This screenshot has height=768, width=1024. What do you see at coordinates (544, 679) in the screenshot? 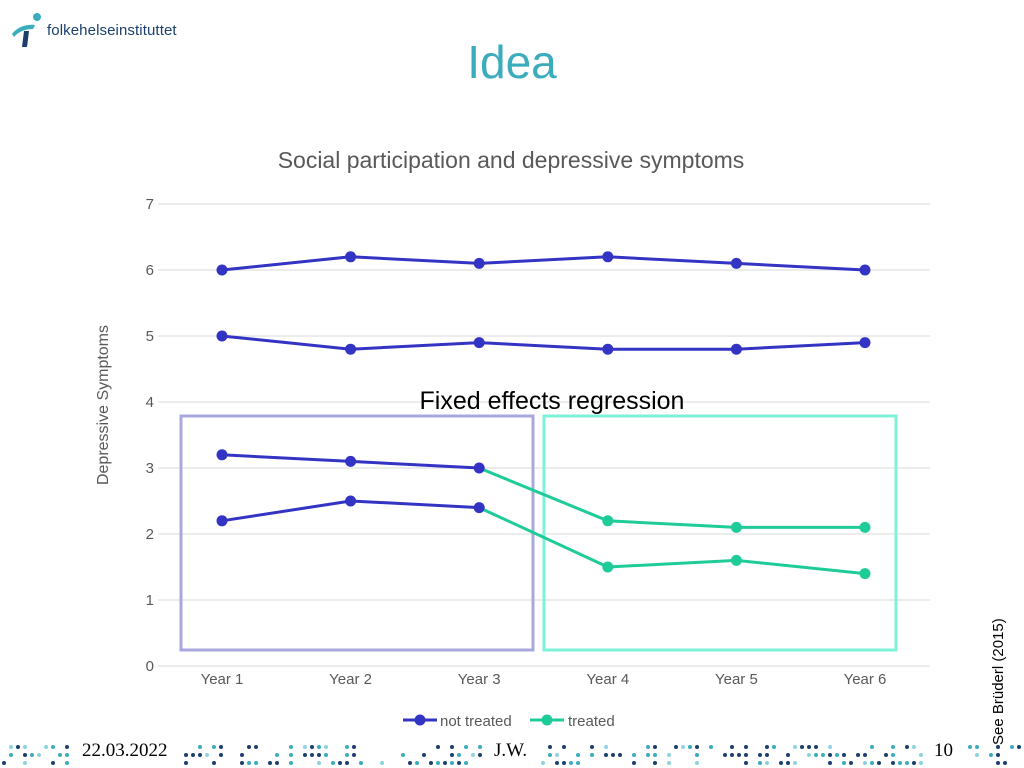
I see `x-tick-labels: Year 1 Year 2 Year 3 Year 4 Year 5 Year 6` at bounding box center [544, 679].